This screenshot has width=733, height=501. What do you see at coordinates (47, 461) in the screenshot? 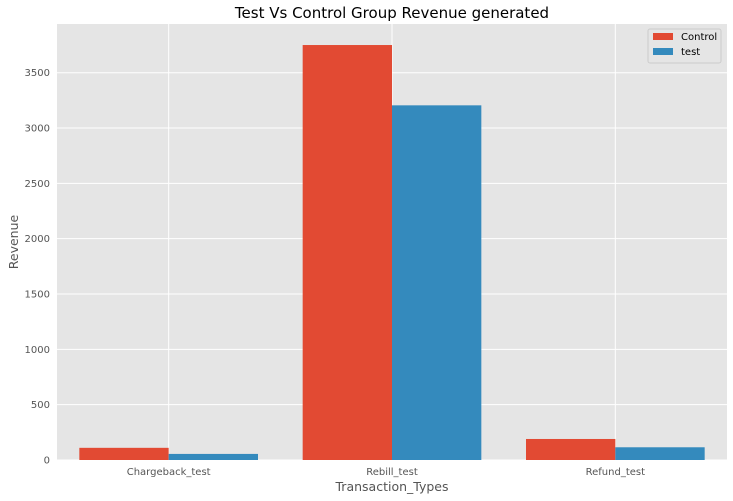
I see `y-tick-label: 0` at bounding box center [47, 461].